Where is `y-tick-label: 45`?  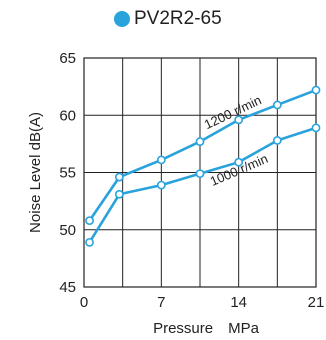
y-tick-label: 45 is located at coordinates (67, 287).